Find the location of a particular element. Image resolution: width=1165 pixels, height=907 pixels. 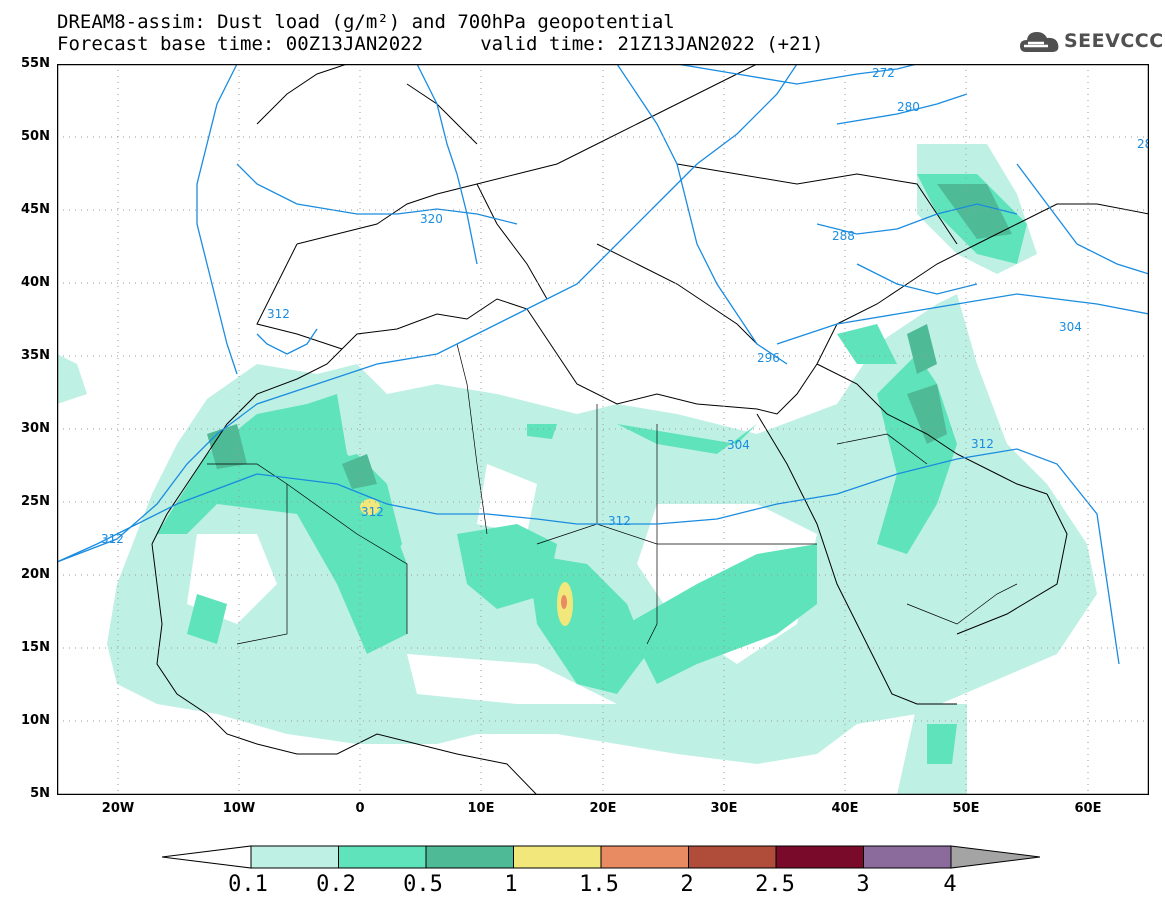

colorbar-label: 2 is located at coordinates (687, 884).